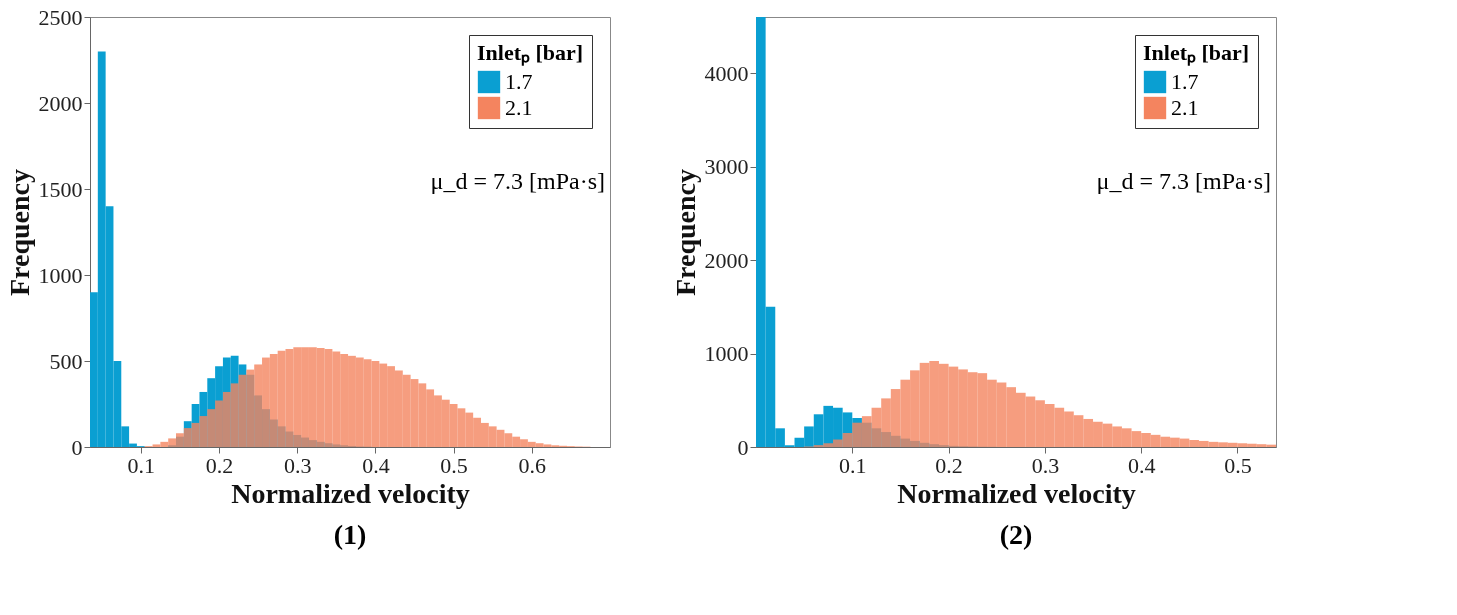 The image size is (1457, 615). Describe the element at coordinates (532, 465) in the screenshot. I see `x-tick-label: 0.6` at that location.